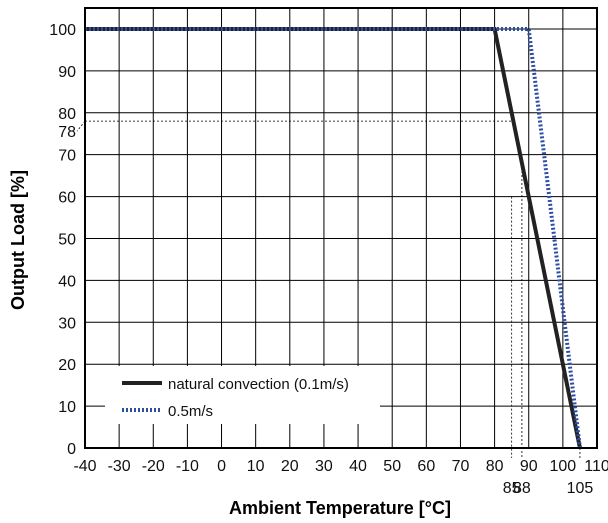  Describe the element at coordinates (67, 239) in the screenshot. I see `y-tick-label: 50` at that location.